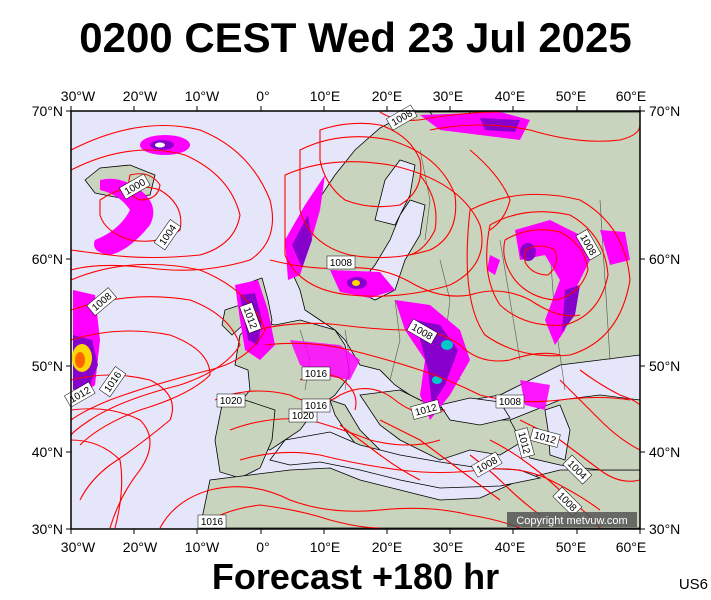 The width and height of the screenshot is (711, 600). What do you see at coordinates (405, 460) in the screenshot?
I see `mediterranean-sea` at bounding box center [405, 460].